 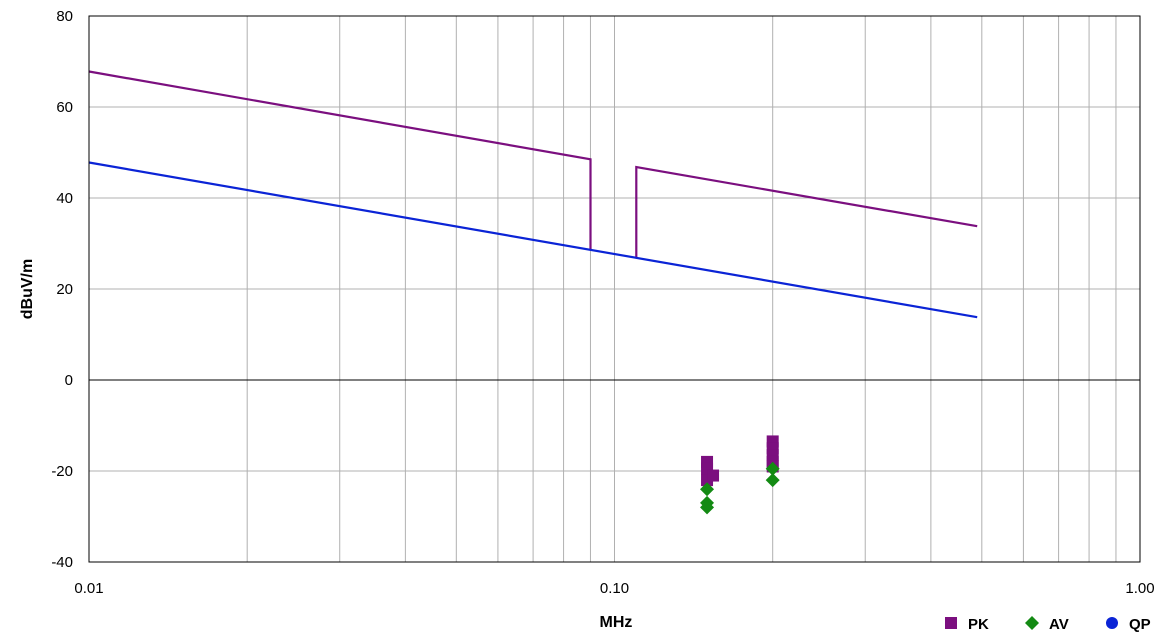 What do you see at coordinates (64, 198) in the screenshot?
I see `y-tick-label: 40` at bounding box center [64, 198].